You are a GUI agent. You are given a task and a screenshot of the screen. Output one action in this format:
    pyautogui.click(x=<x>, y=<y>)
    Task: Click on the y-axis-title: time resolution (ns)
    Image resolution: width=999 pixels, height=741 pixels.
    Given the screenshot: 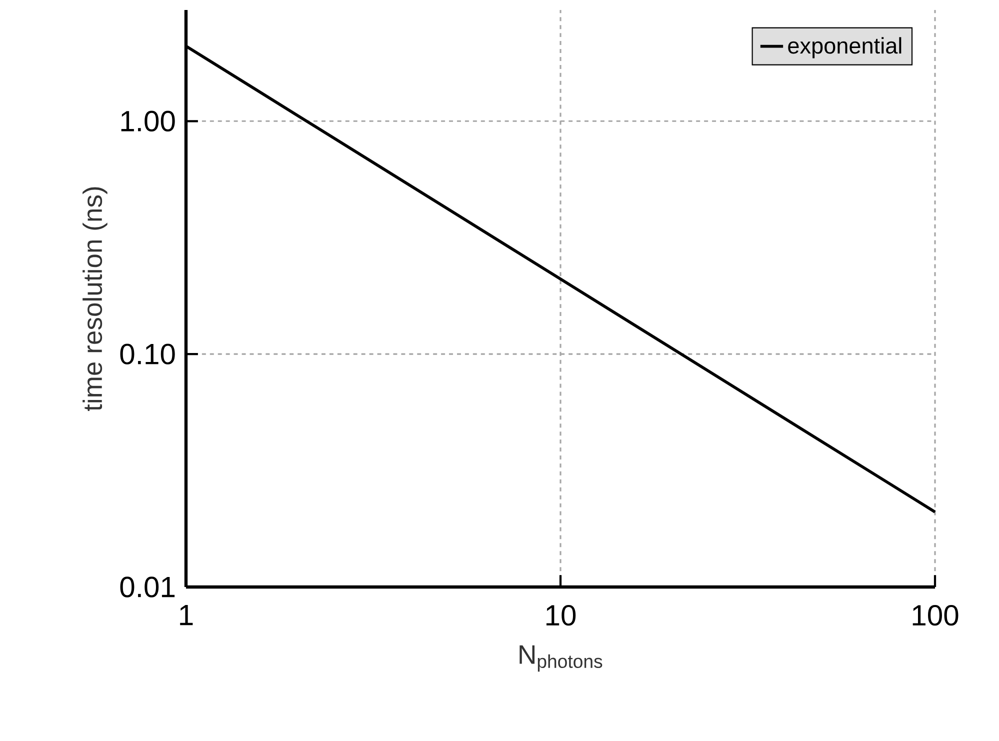 What is the action you would take?
    pyautogui.click(x=95, y=299)
    